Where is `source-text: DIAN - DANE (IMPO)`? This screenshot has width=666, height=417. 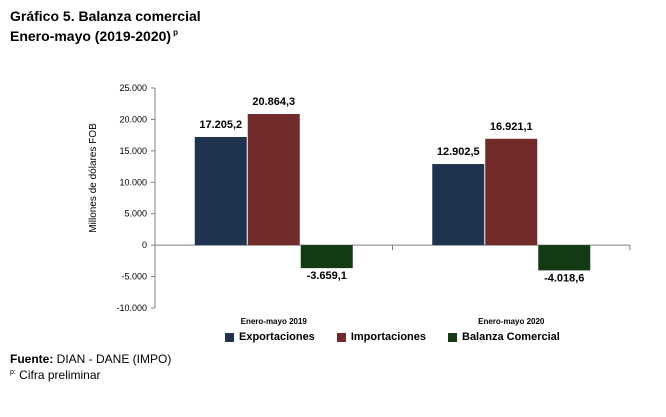
source-text: DIAN - DANE (IMPO) is located at coordinates (112, 359).